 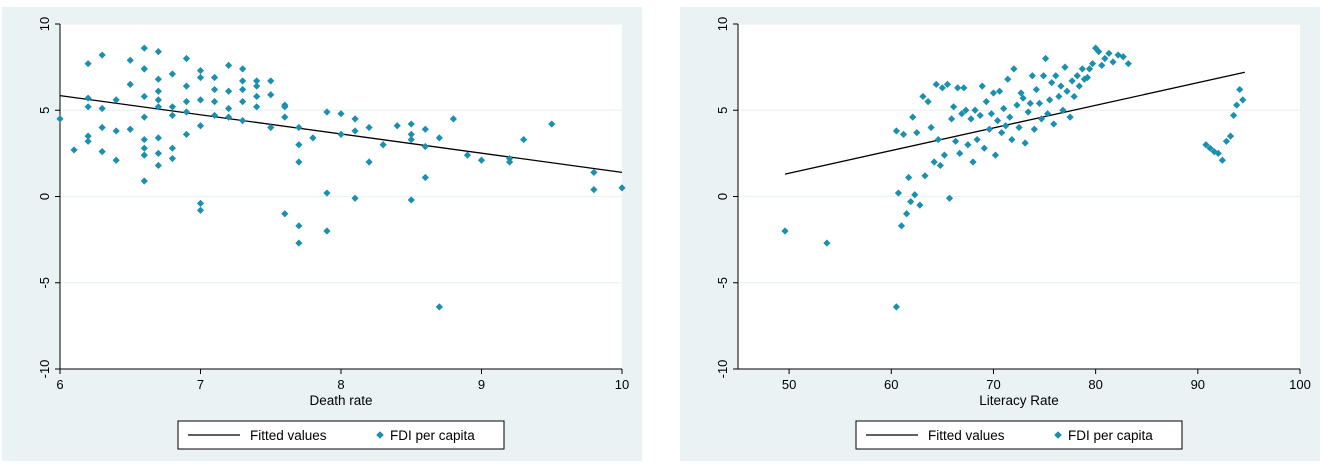 I want to click on x-tick-label: 7, so click(x=200, y=384).